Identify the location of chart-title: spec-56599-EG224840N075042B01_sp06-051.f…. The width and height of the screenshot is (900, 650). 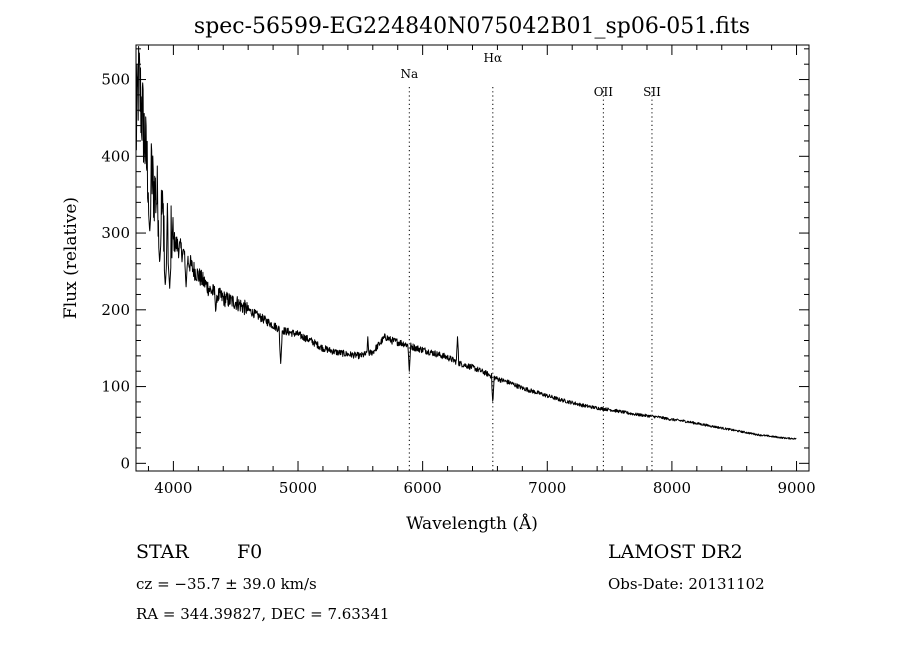
(472, 26).